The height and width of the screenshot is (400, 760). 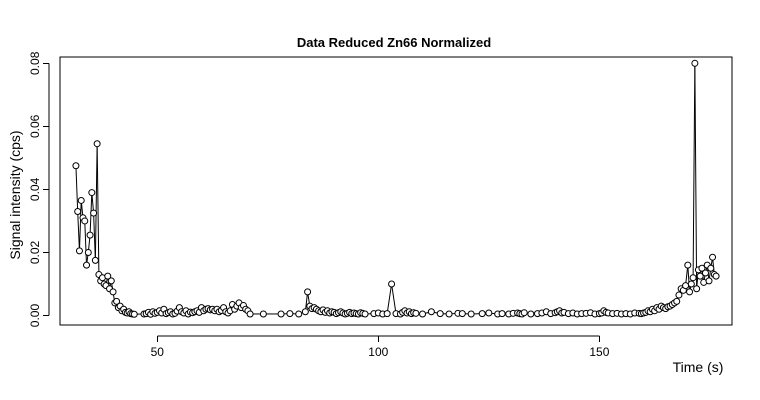 What do you see at coordinates (15, 194) in the screenshot?
I see `y-axis-label: Signal intensity (cps)` at bounding box center [15, 194].